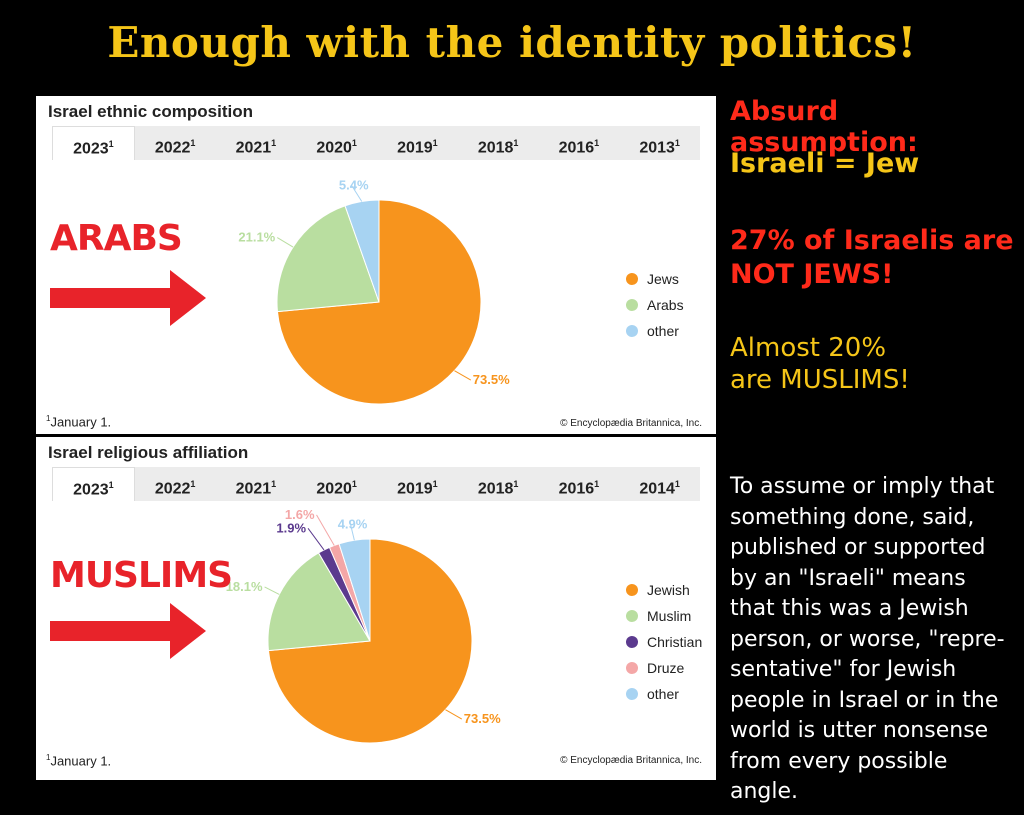 Image resolution: width=1024 pixels, height=815 pixels. What do you see at coordinates (820, 364) in the screenshot?
I see `muslims-text: Almost 20% are MUSLIMS!` at bounding box center [820, 364].